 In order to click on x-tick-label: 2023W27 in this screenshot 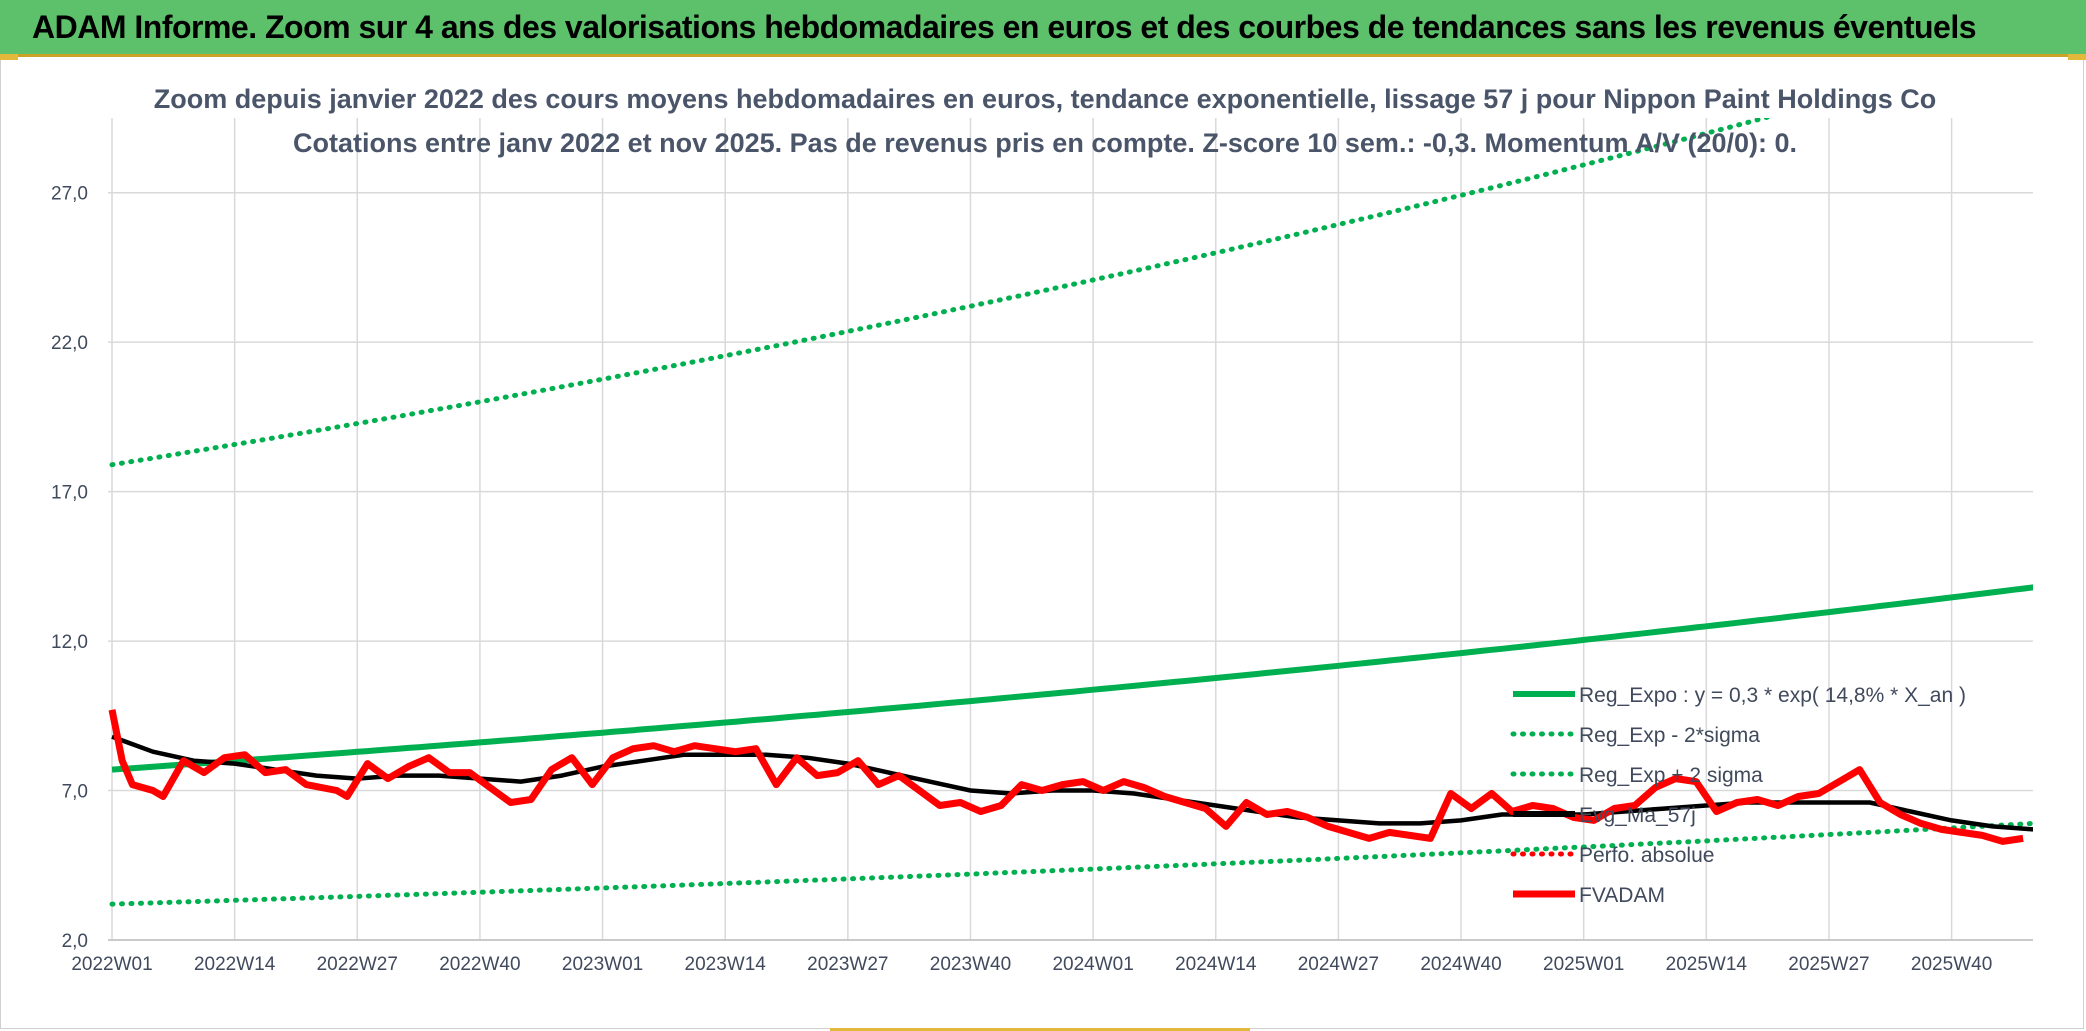, I will do `click(847, 964)`.